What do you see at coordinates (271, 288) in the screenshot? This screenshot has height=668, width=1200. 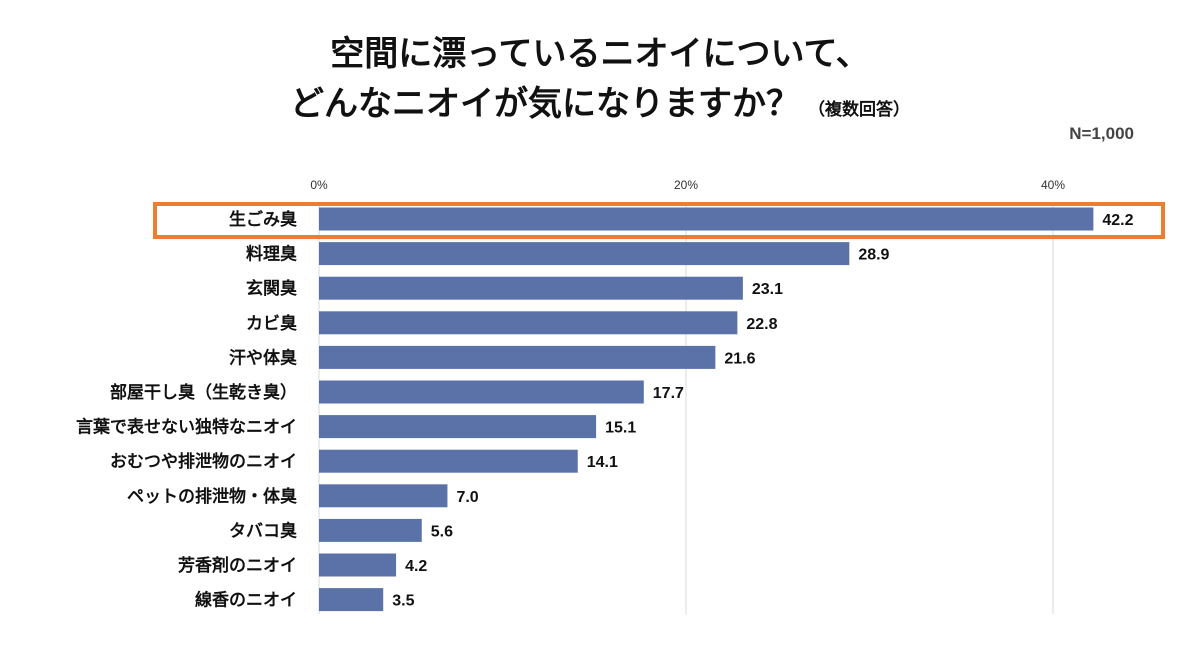 I see `category-label: 玄関臭` at bounding box center [271, 288].